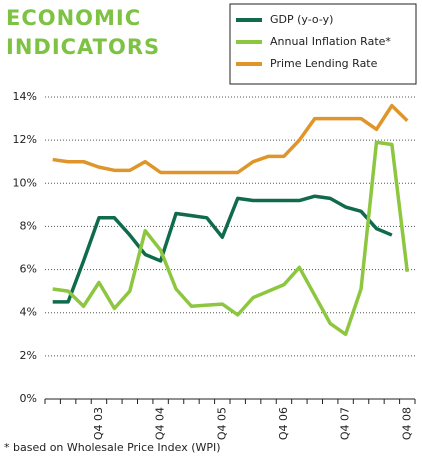 The width and height of the screenshot is (422, 460). What do you see at coordinates (406, 423) in the screenshot?
I see `x-tick-label: Q4 08` at bounding box center [406, 423].